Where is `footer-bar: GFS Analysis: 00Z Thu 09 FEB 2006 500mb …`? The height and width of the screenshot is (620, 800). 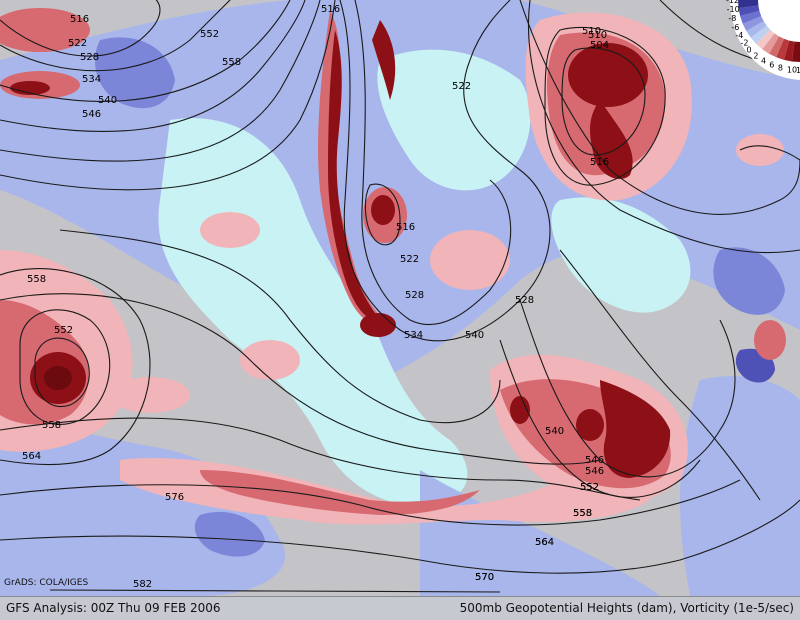
footer-bar: GFS Analysis: 00Z Thu 09 FEB 2006 500mb … is located at coordinates (400, 608).